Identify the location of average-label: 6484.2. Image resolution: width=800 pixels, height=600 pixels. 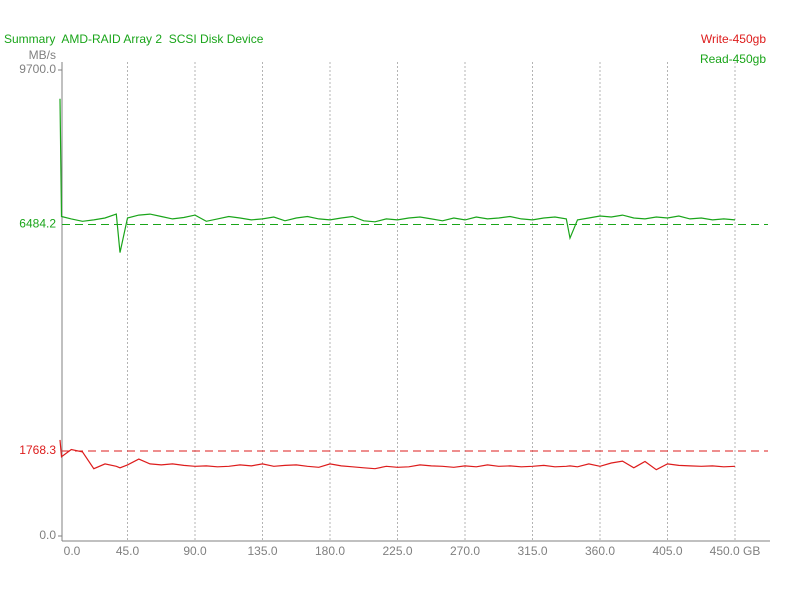
(37, 224).